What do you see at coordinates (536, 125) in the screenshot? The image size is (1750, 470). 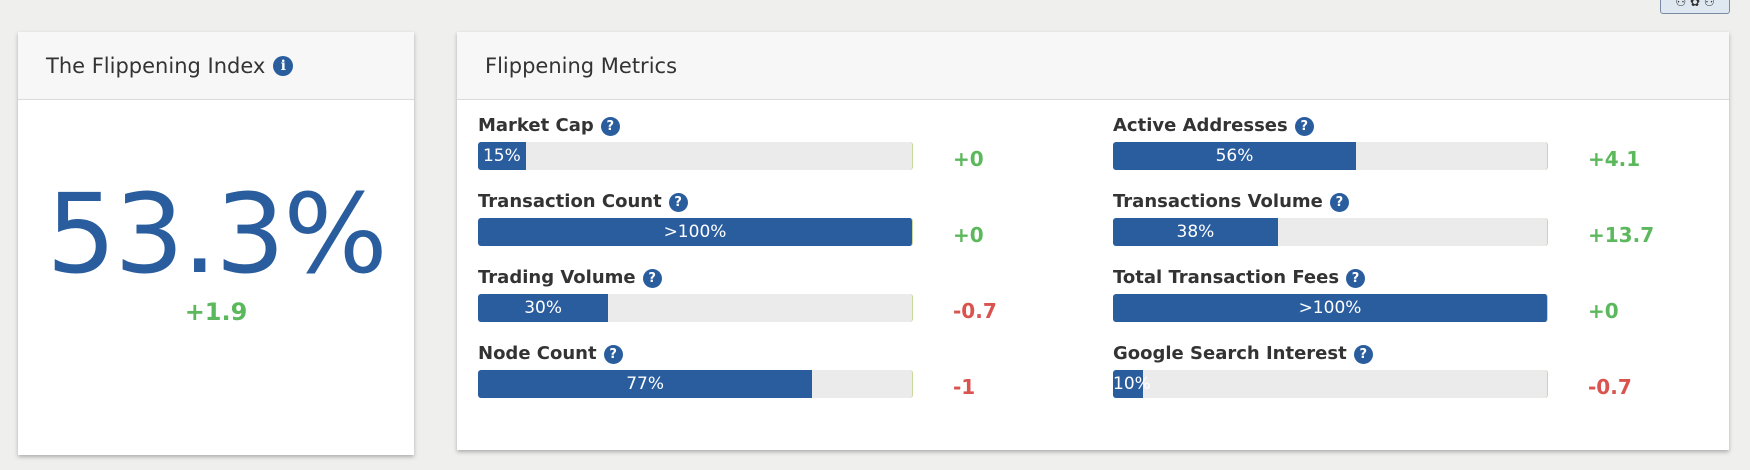 I see `metric-label-text: Market Cap` at bounding box center [536, 125].